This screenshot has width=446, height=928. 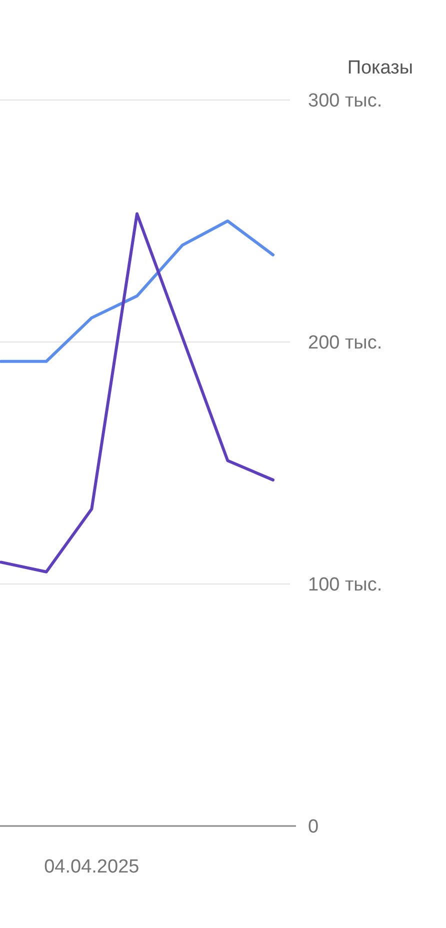 I want to click on y-tick-label: 100 тыс., so click(x=345, y=585).